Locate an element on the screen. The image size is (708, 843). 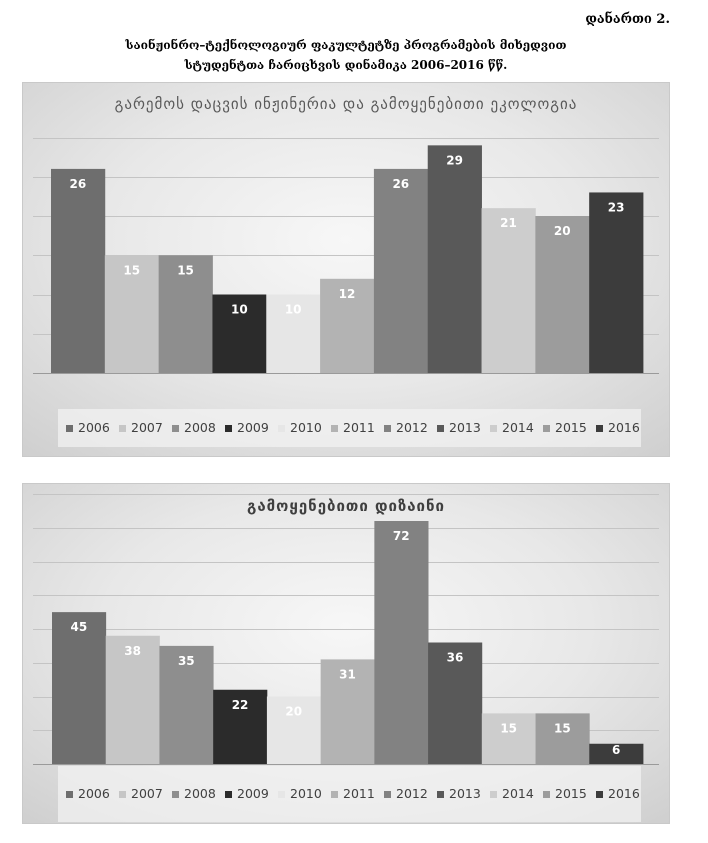
bar-2012 is located at coordinates (401, 642).